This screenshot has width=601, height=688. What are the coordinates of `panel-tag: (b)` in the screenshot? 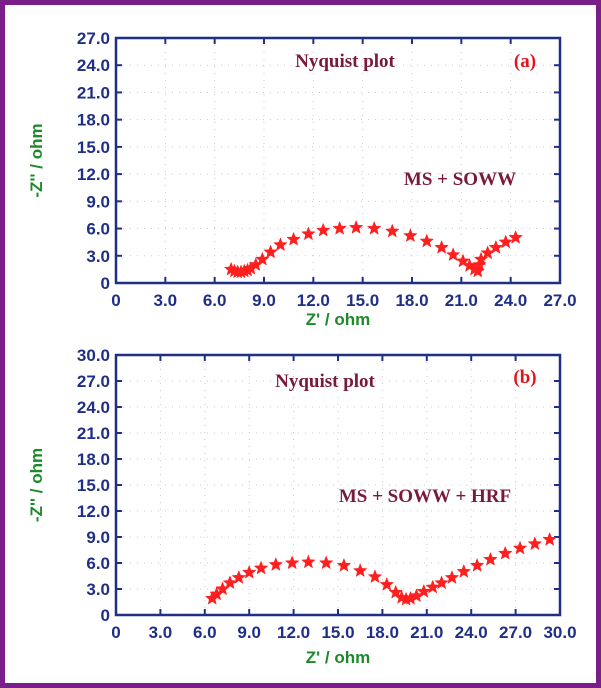 It's located at (524, 377).